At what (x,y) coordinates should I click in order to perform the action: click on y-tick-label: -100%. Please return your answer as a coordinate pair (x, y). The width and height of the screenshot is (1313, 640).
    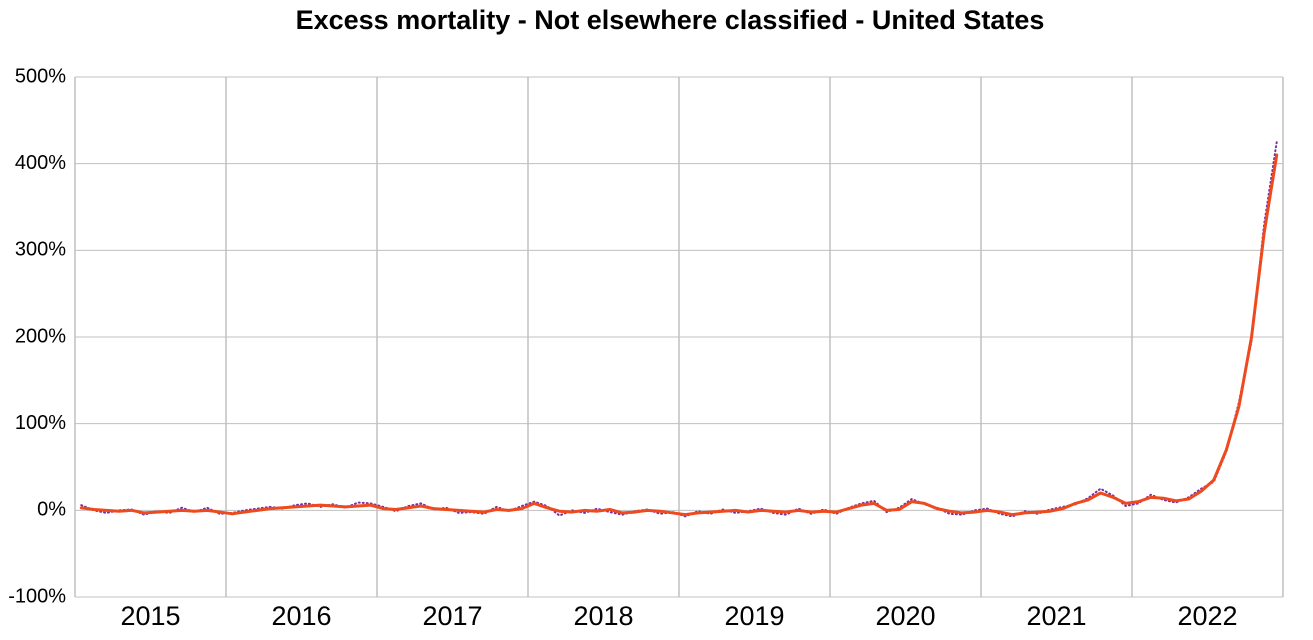
    Looking at the image, I should click on (37, 596).